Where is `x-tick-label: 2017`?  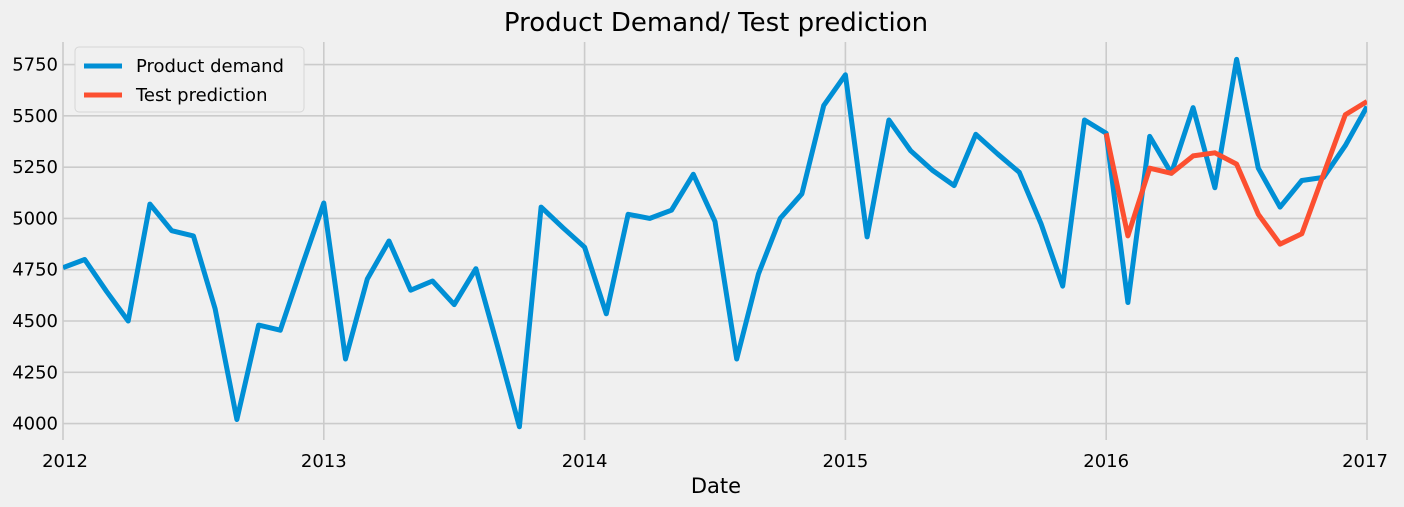
x-tick-label: 2017 is located at coordinates (1365, 461).